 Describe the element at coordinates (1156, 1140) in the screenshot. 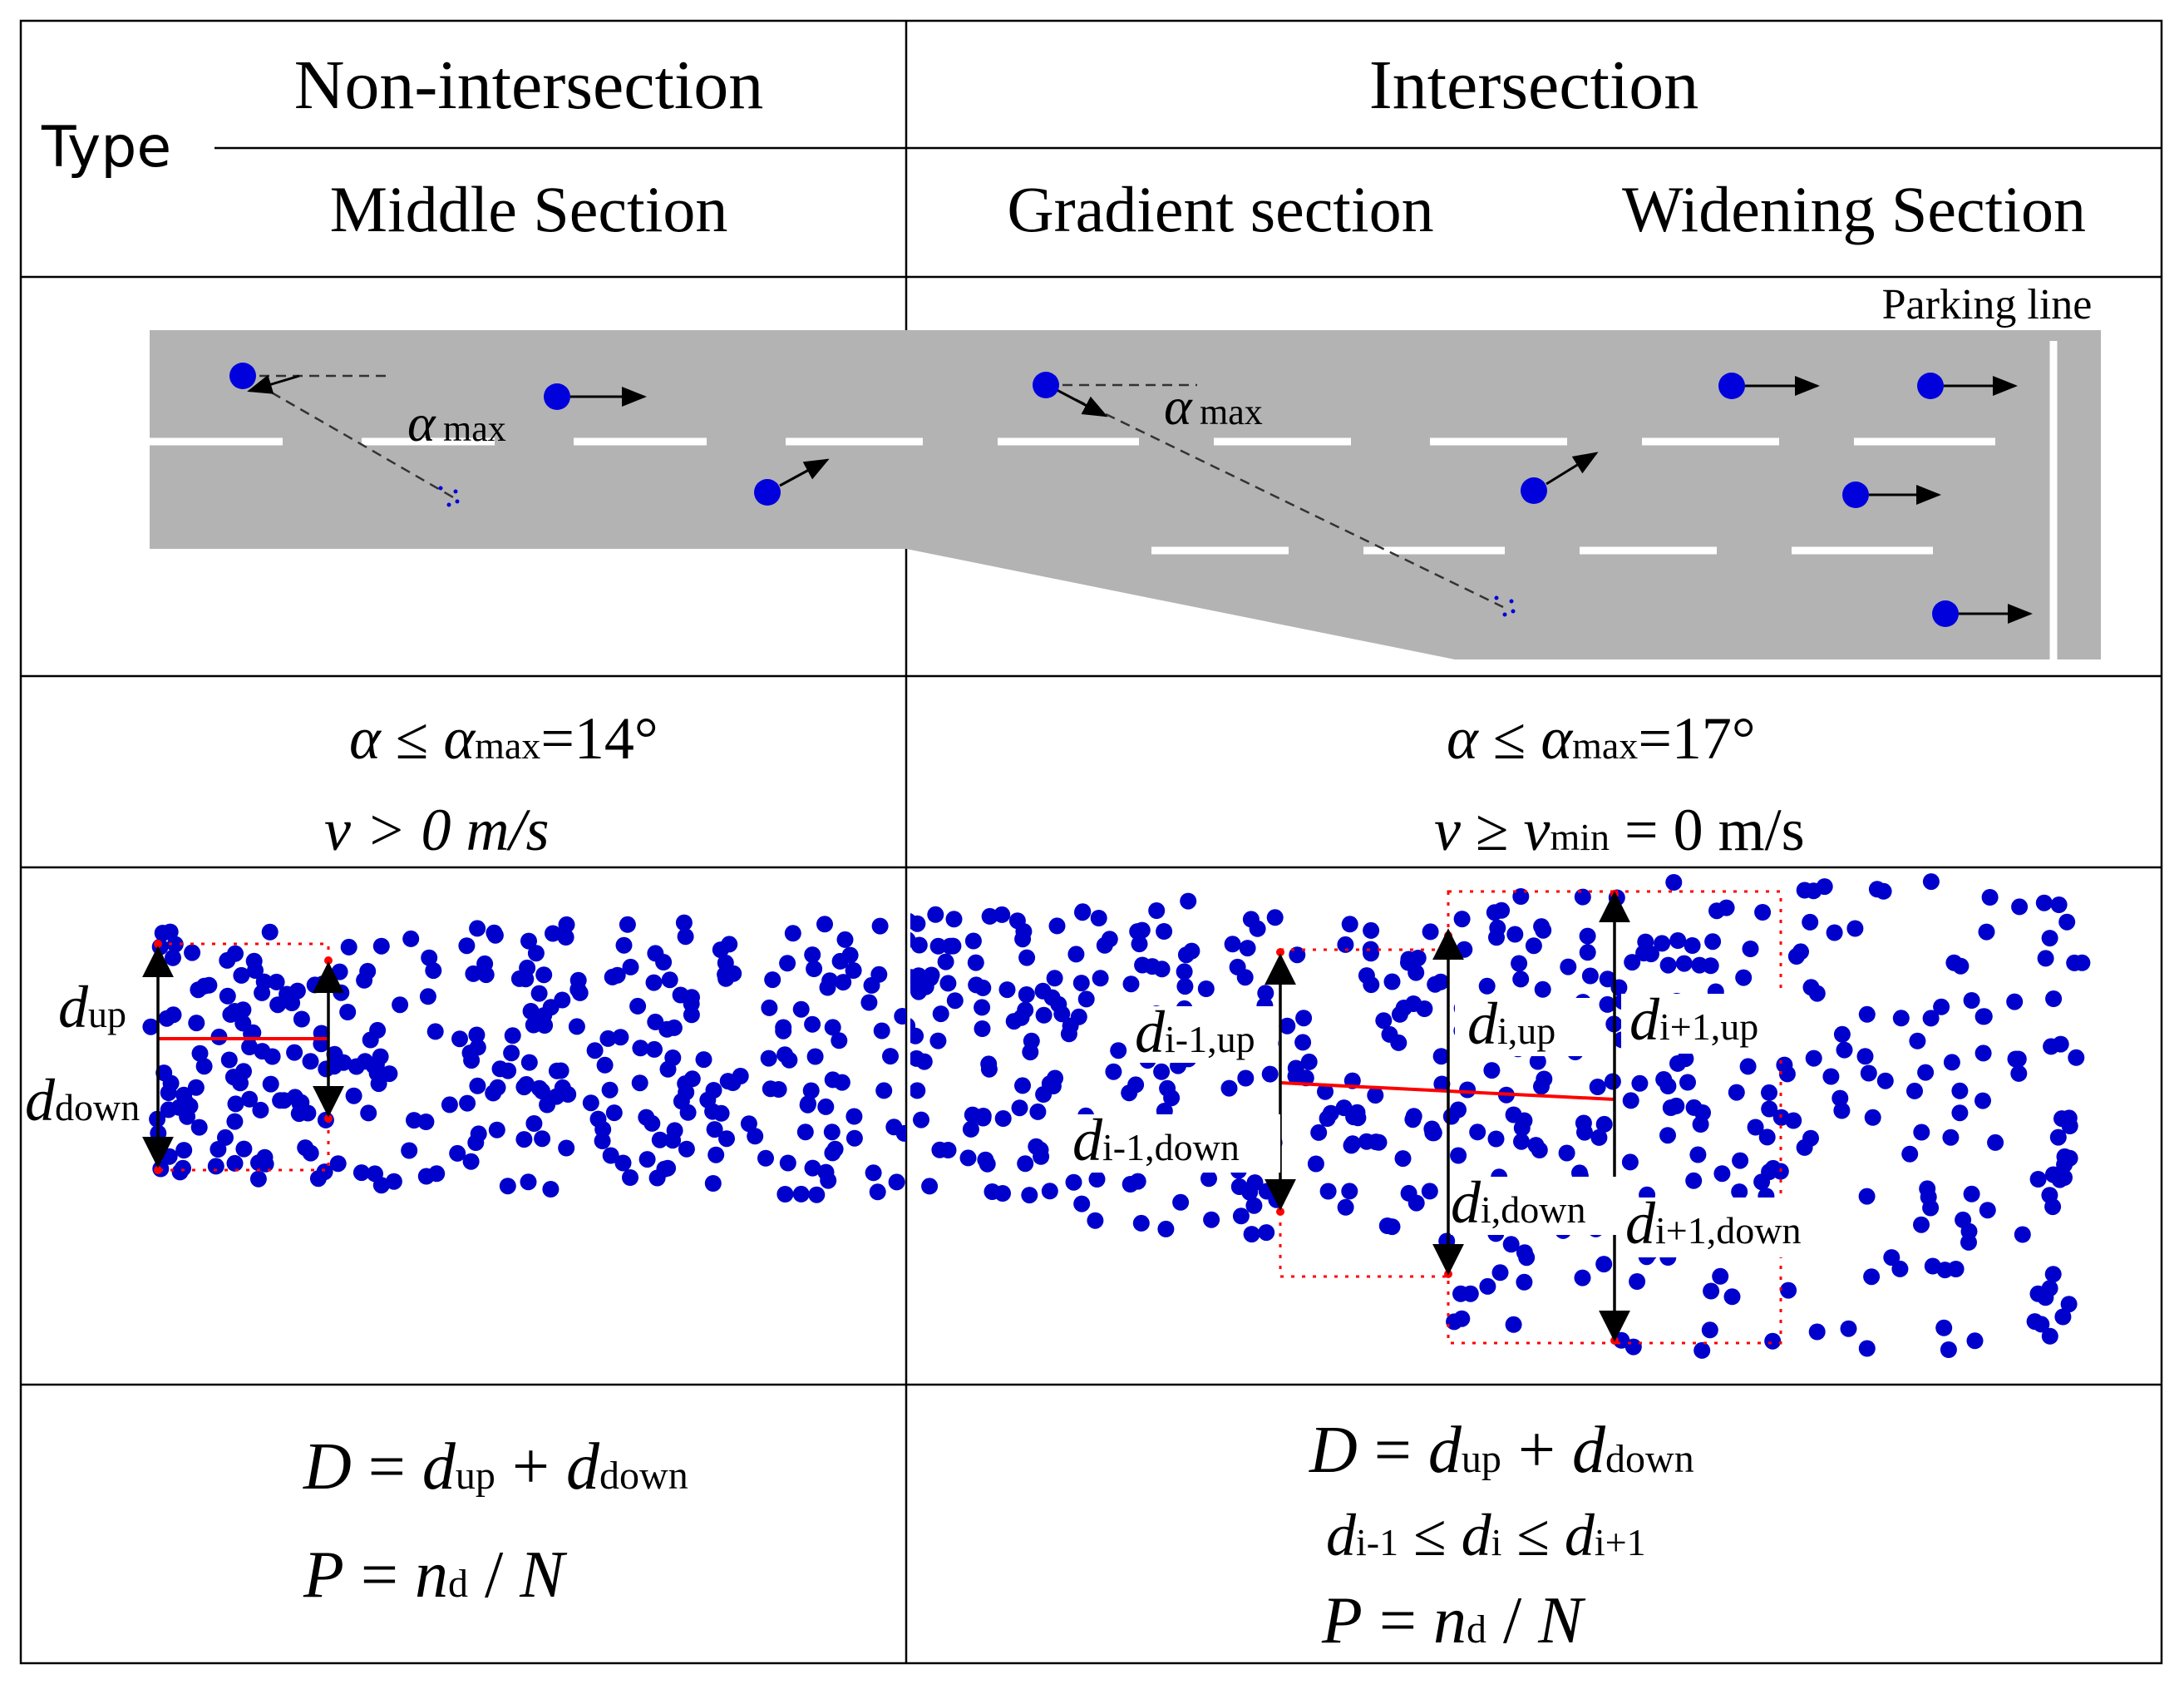

I see `label-d-im1-down: di-1,down` at that location.